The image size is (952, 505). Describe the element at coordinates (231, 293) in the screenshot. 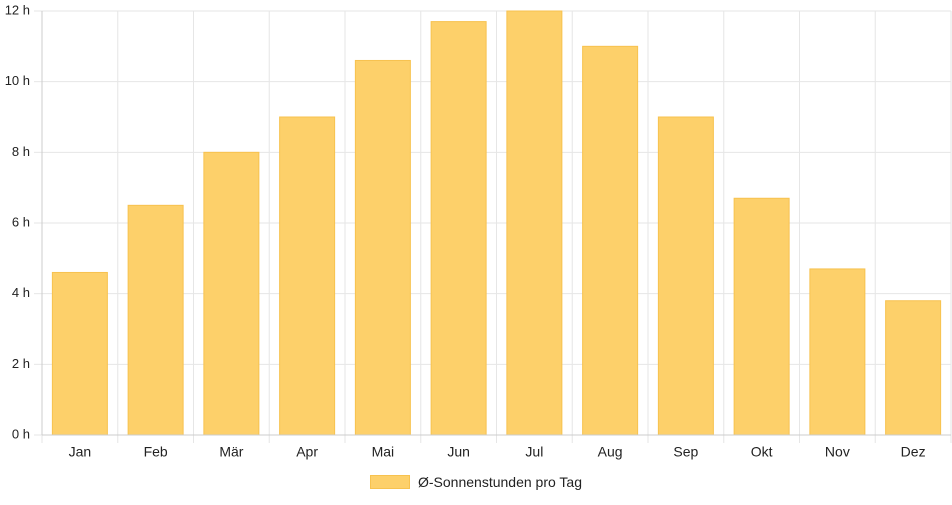

I see `bar-mär` at that location.